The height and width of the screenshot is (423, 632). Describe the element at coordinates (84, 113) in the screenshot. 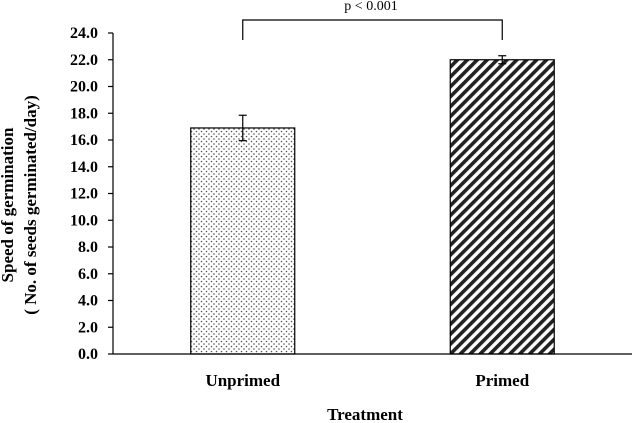

I see `y-tick-label: 18.0` at that location.